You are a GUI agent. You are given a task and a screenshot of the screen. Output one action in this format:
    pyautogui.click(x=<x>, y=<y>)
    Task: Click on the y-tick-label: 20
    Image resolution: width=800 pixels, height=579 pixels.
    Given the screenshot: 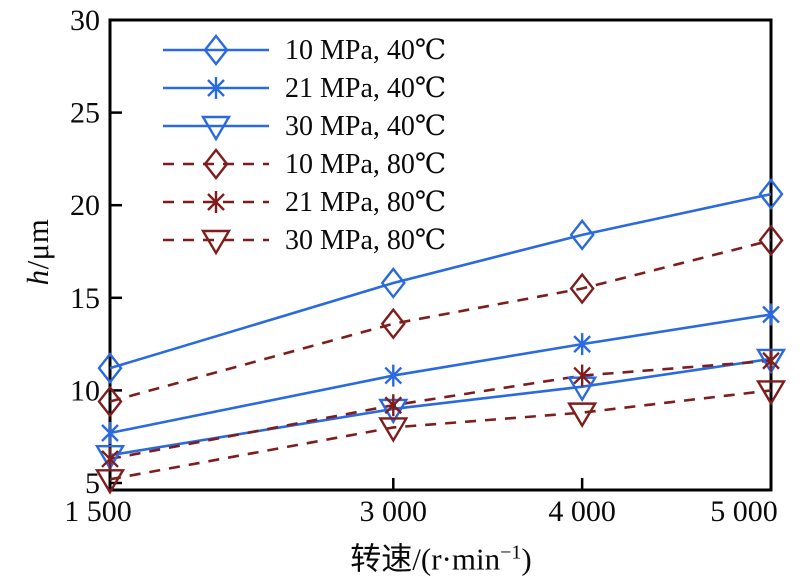 What is the action you would take?
    pyautogui.click(x=85, y=205)
    